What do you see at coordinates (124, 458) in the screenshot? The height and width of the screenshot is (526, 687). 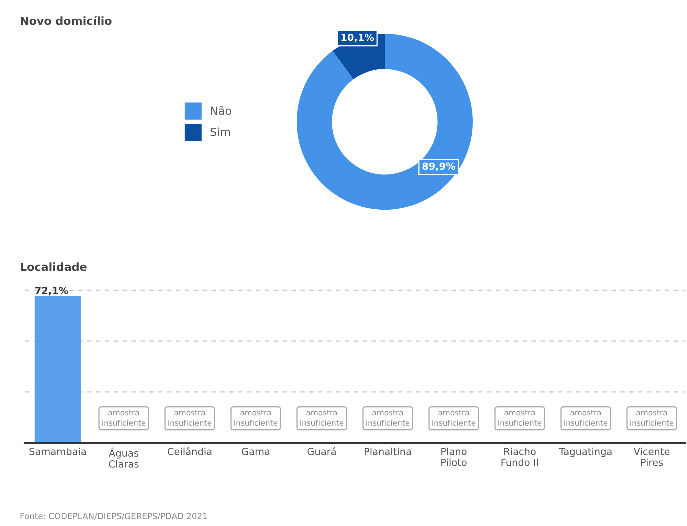 I see `x-tick-label: Águas Claras` at bounding box center [124, 458].